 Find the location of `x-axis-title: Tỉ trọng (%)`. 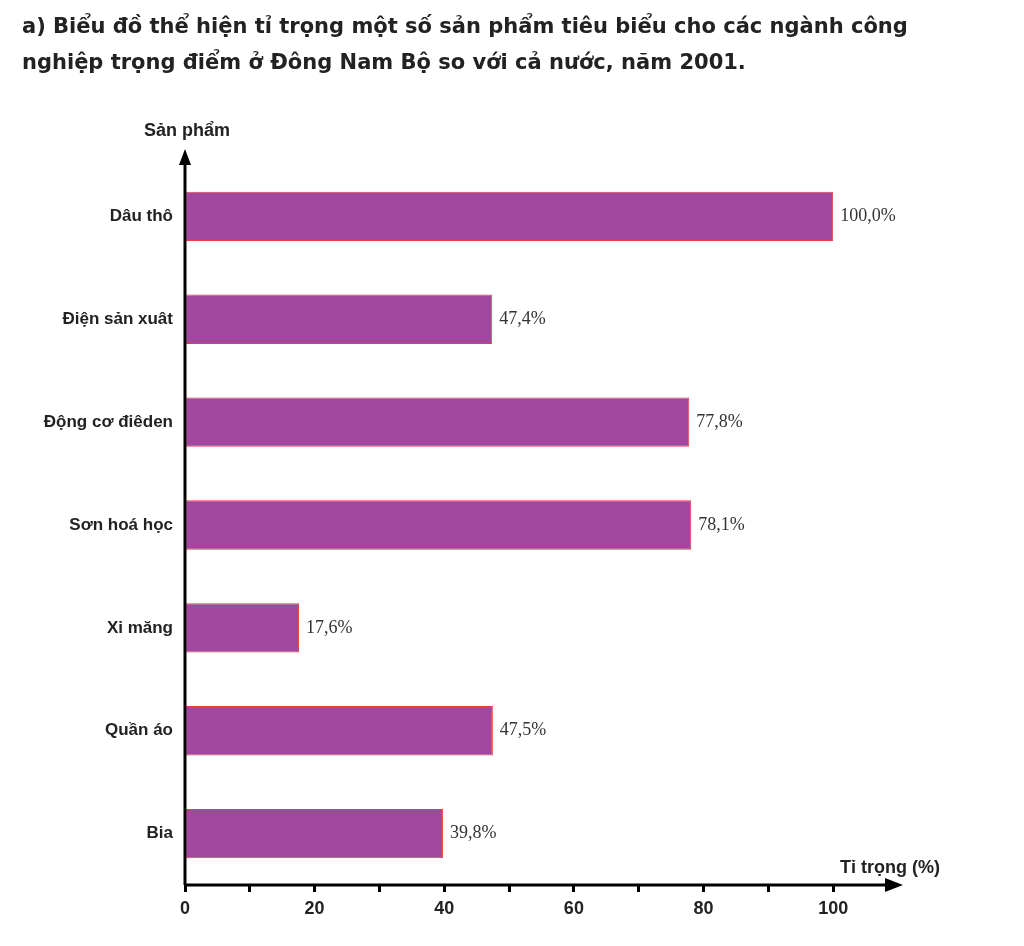

x-axis-title: Tỉ trọng (%) is located at coordinates (890, 866).